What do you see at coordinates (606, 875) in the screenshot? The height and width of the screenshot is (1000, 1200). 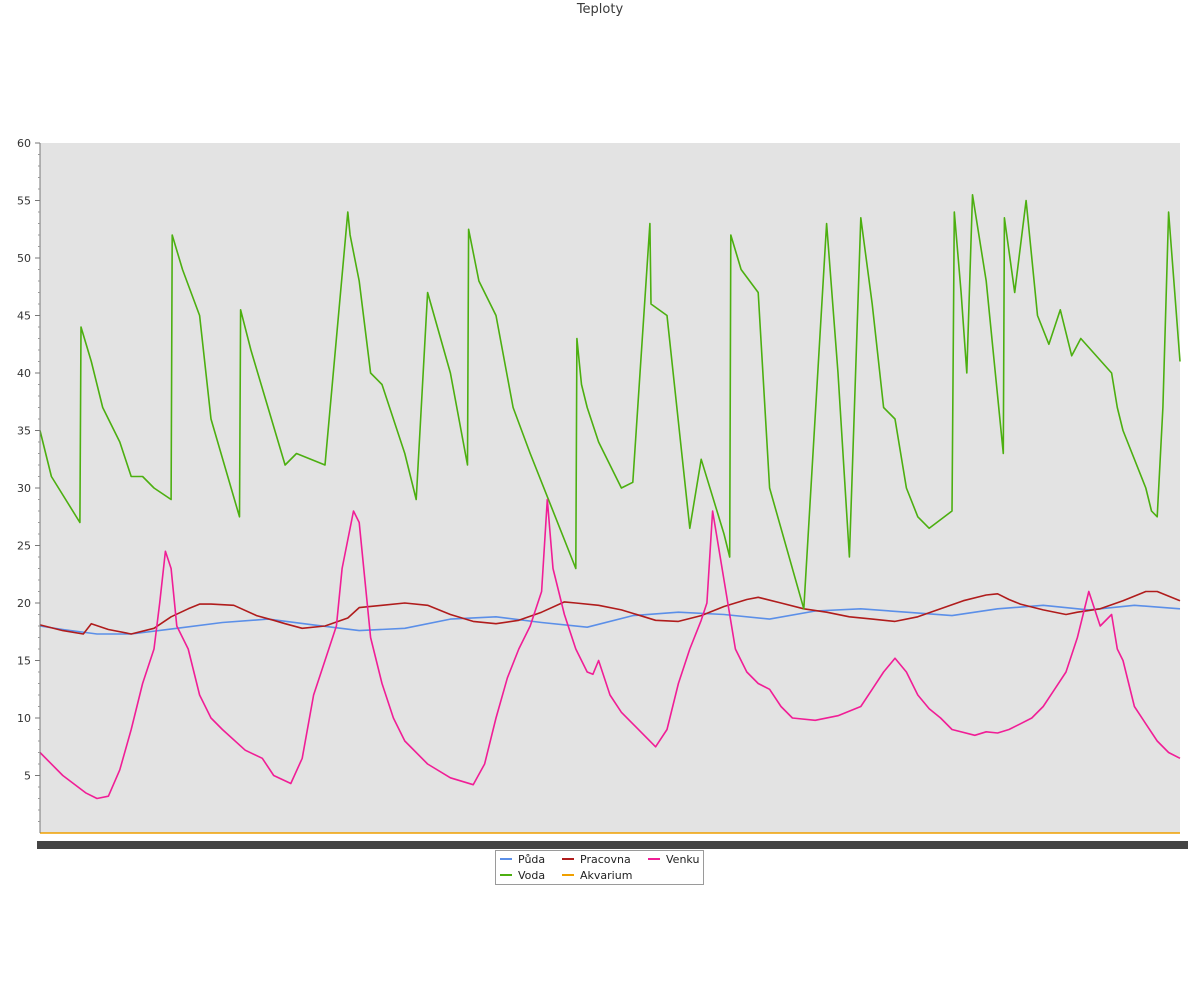 I see `legend-label-akvarium: Akvarium` at bounding box center [606, 875].